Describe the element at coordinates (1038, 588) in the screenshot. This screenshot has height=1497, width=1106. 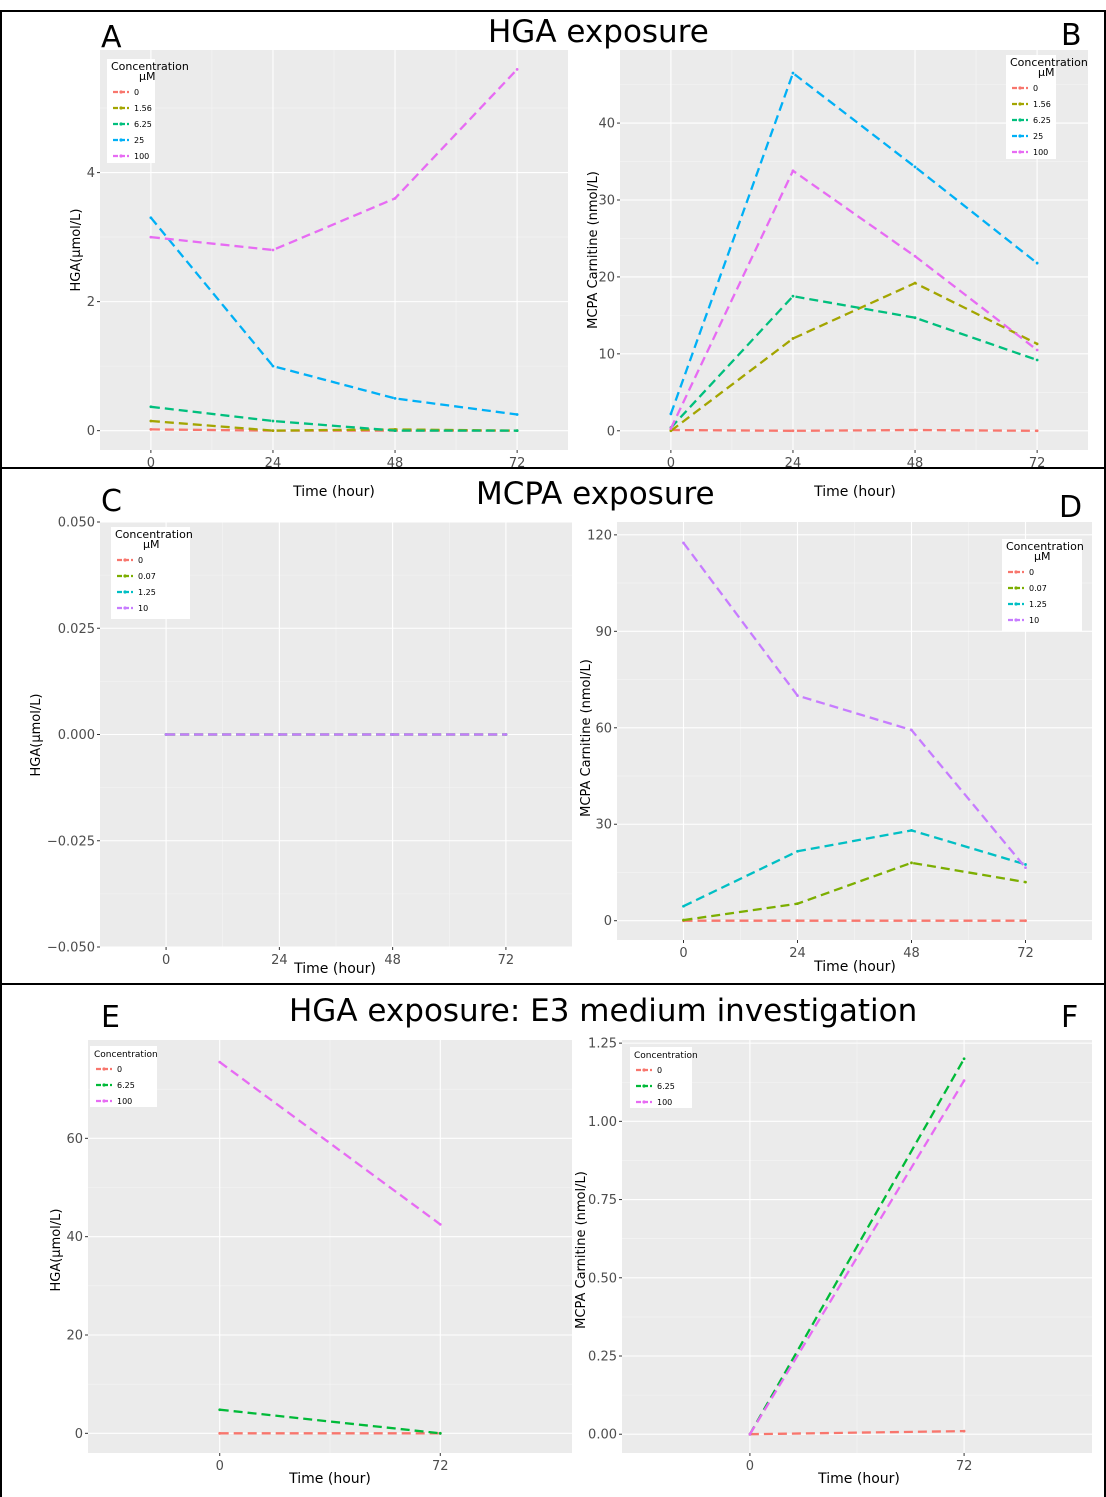
I see `legend-label: 0.07` at that location.